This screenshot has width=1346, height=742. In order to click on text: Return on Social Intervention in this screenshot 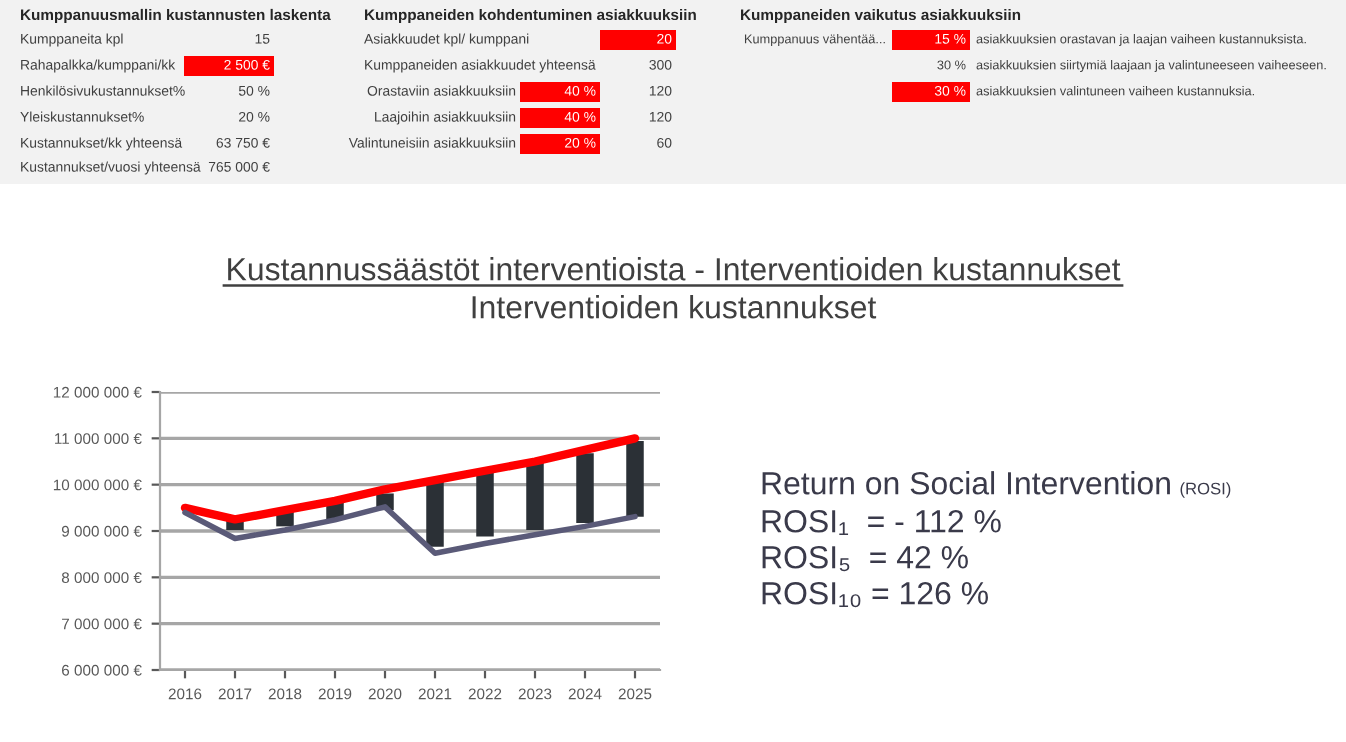, I will do `click(966, 483)`.